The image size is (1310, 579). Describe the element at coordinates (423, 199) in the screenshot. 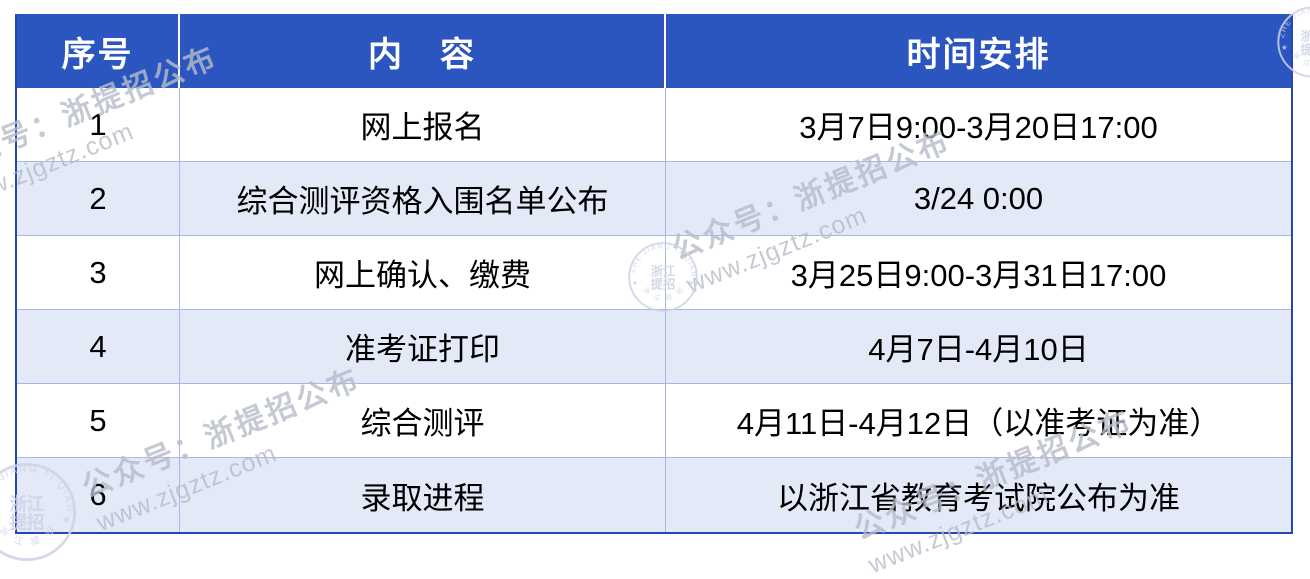

I see `cell-content: 综合测评资格入围名单公布` at that location.